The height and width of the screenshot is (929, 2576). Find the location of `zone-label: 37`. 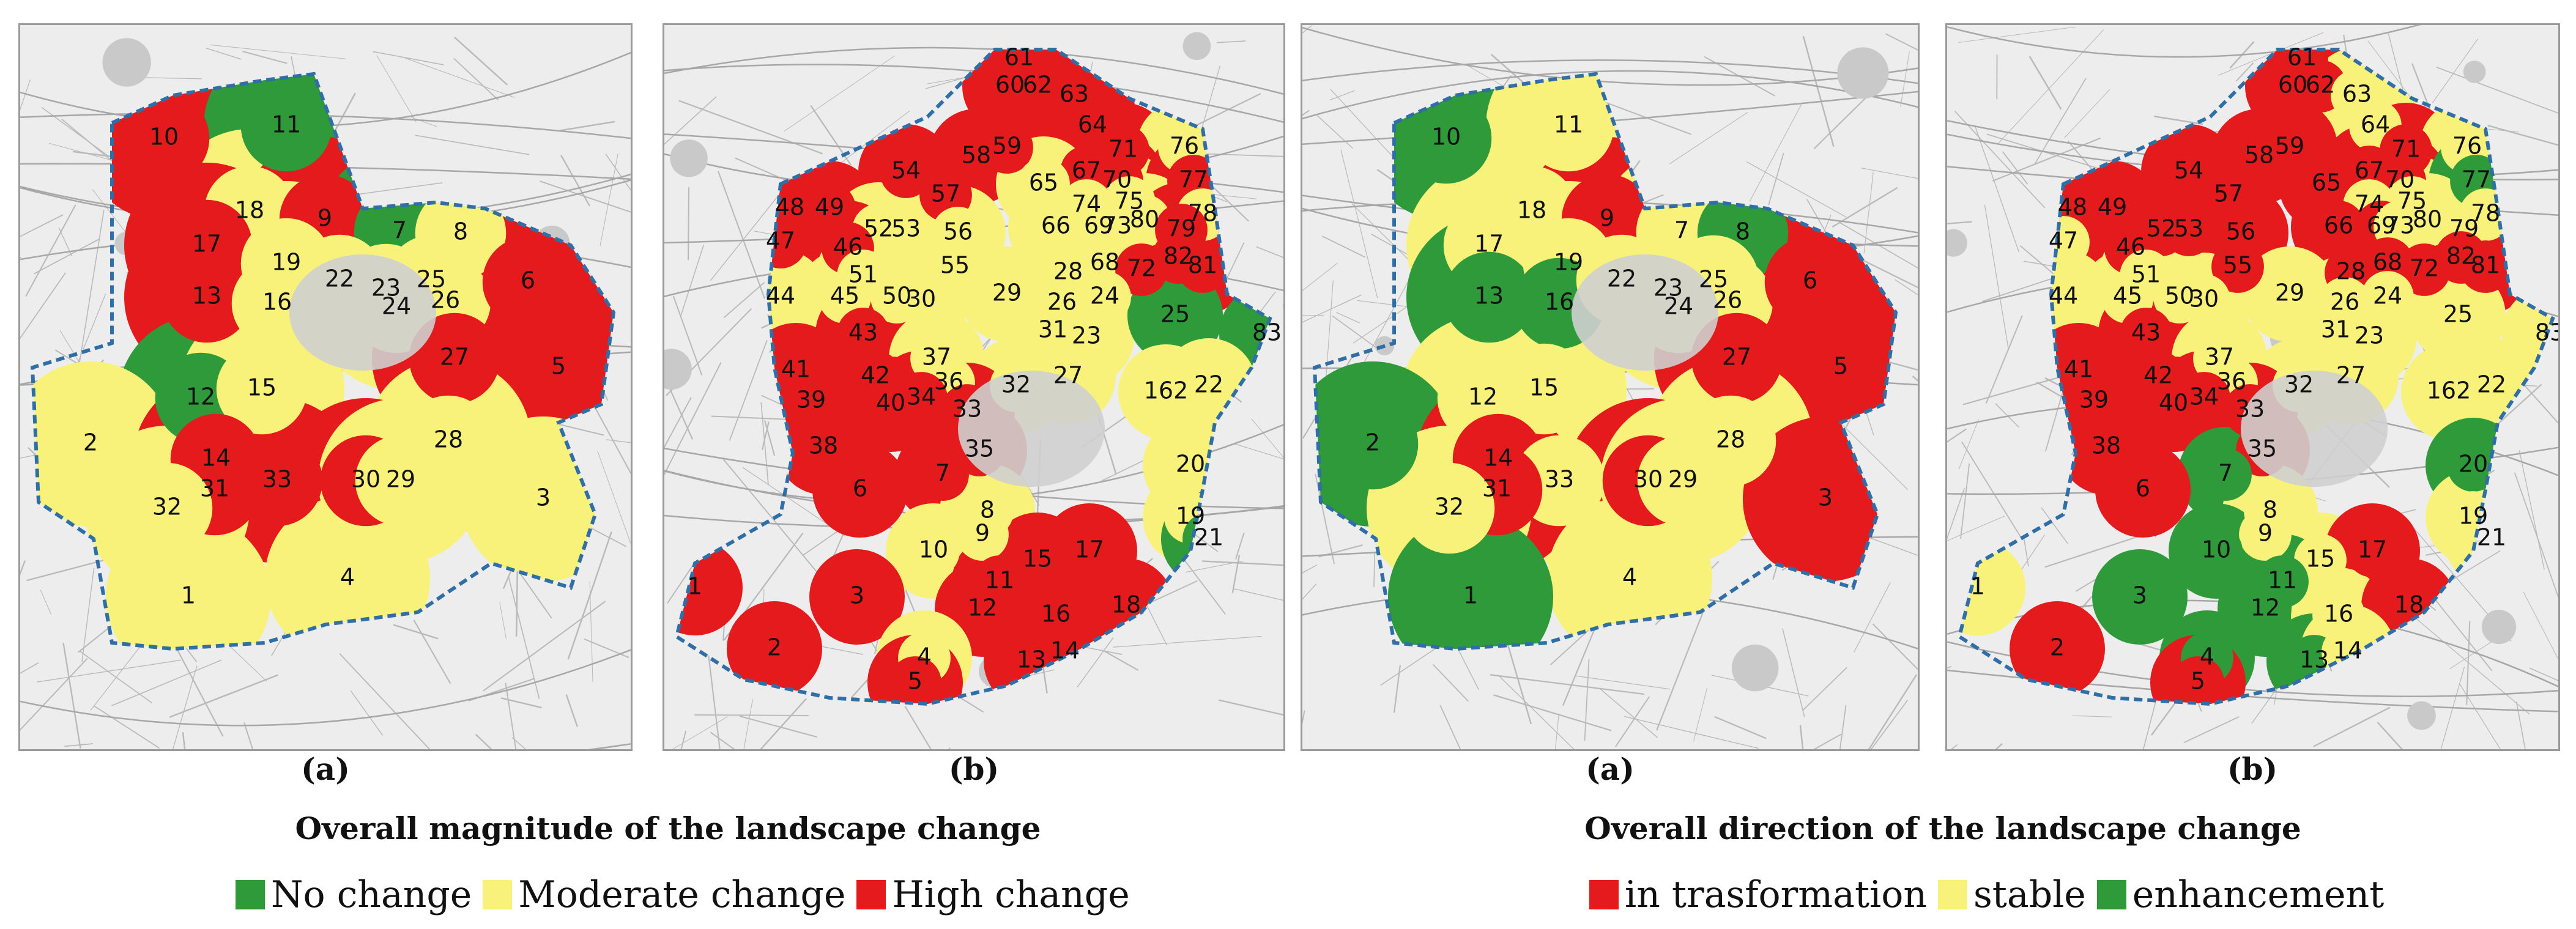

zone-label: 37 is located at coordinates (936, 357).